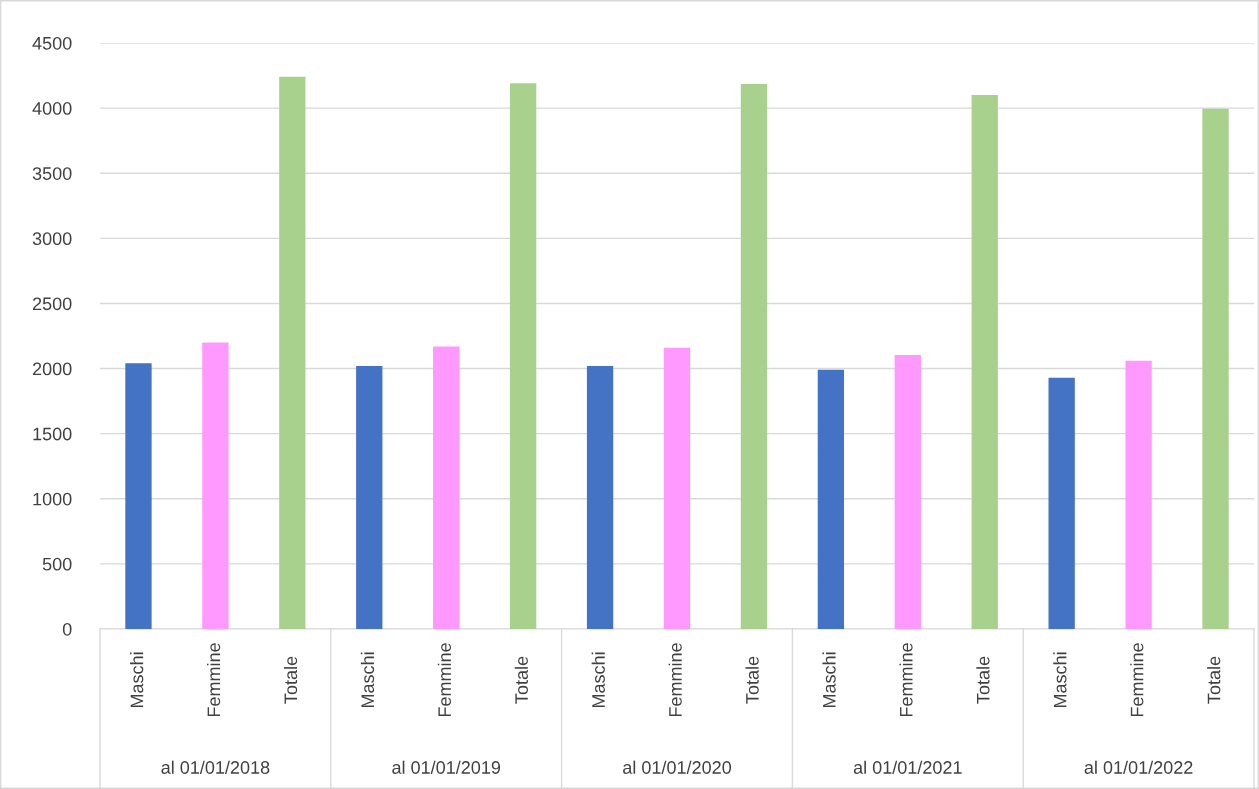  Describe the element at coordinates (52, 434) in the screenshot. I see `y-tick-label: 1500` at that location.